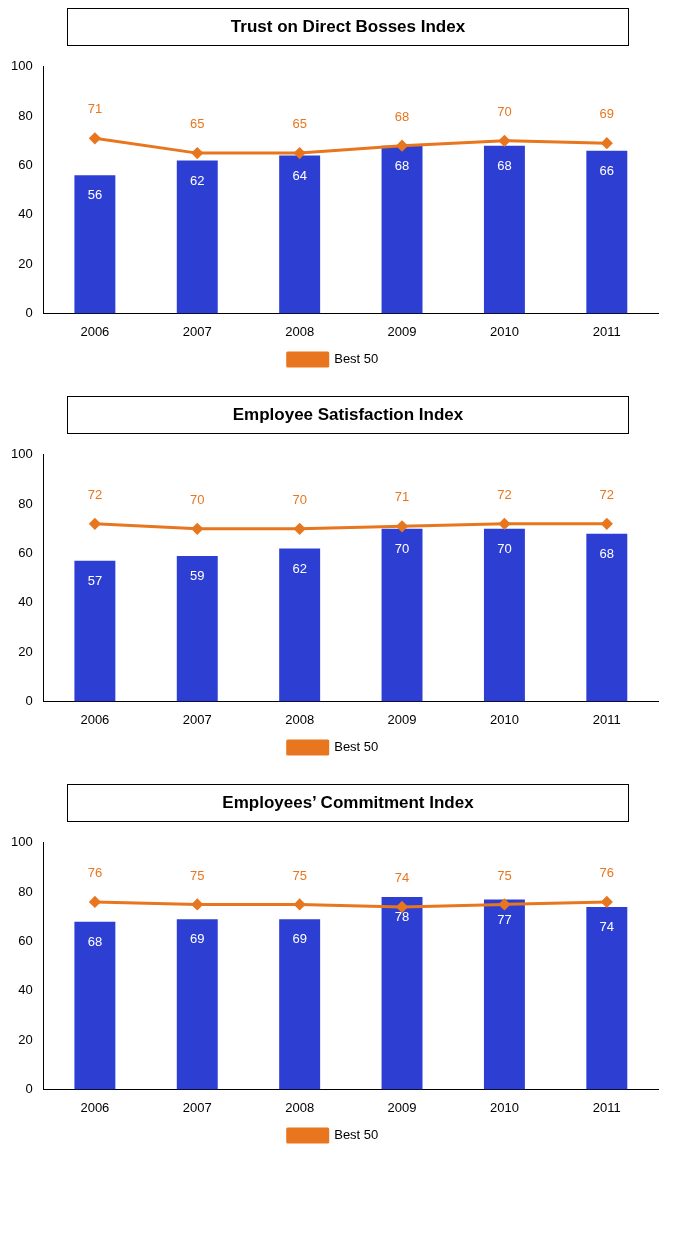 The height and width of the screenshot is (1235, 696). What do you see at coordinates (348, 415) in the screenshot?
I see `chart-title: Employee Satisfaction Index` at bounding box center [348, 415].